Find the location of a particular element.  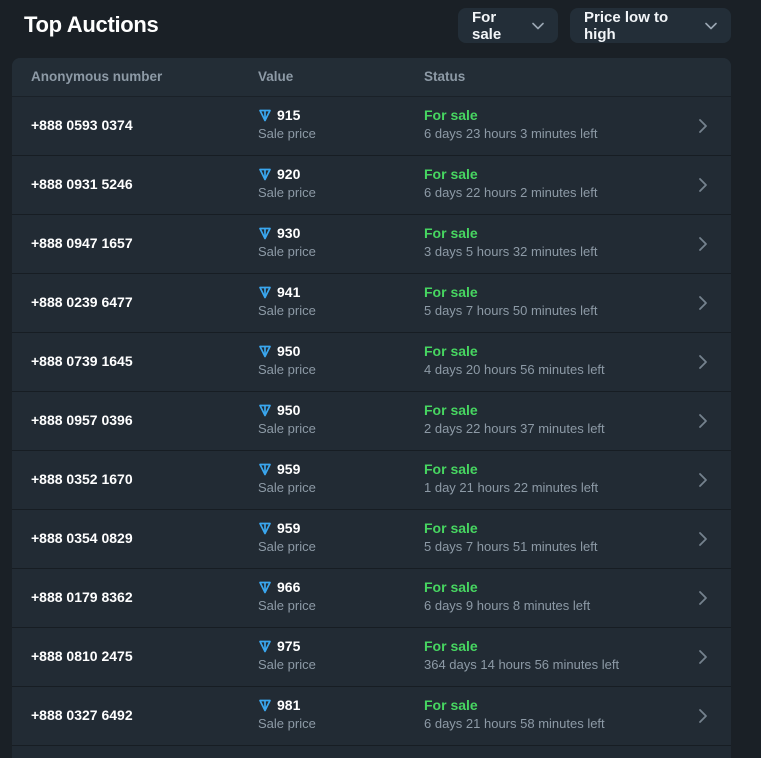

value-cell: 975 Sale price is located at coordinates (287, 655).